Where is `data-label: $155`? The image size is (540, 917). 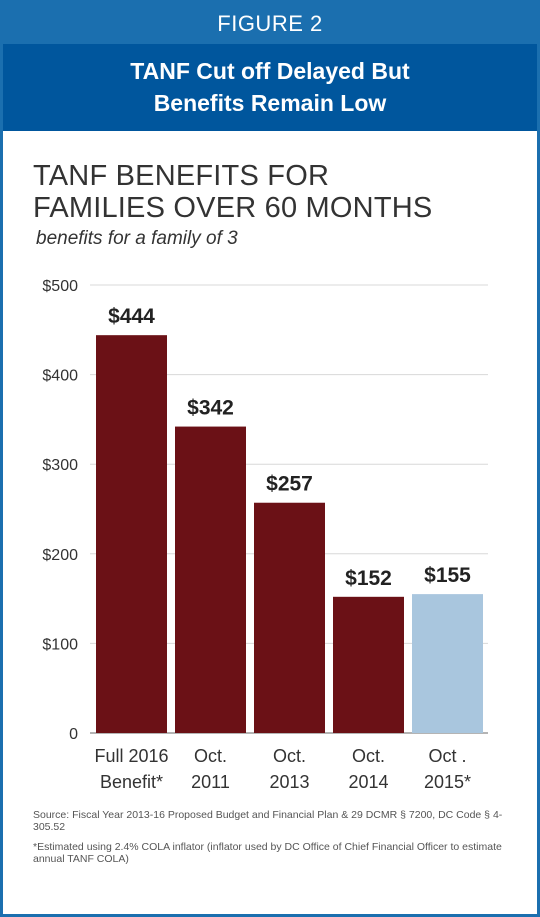
data-label: $155 is located at coordinates (447, 575).